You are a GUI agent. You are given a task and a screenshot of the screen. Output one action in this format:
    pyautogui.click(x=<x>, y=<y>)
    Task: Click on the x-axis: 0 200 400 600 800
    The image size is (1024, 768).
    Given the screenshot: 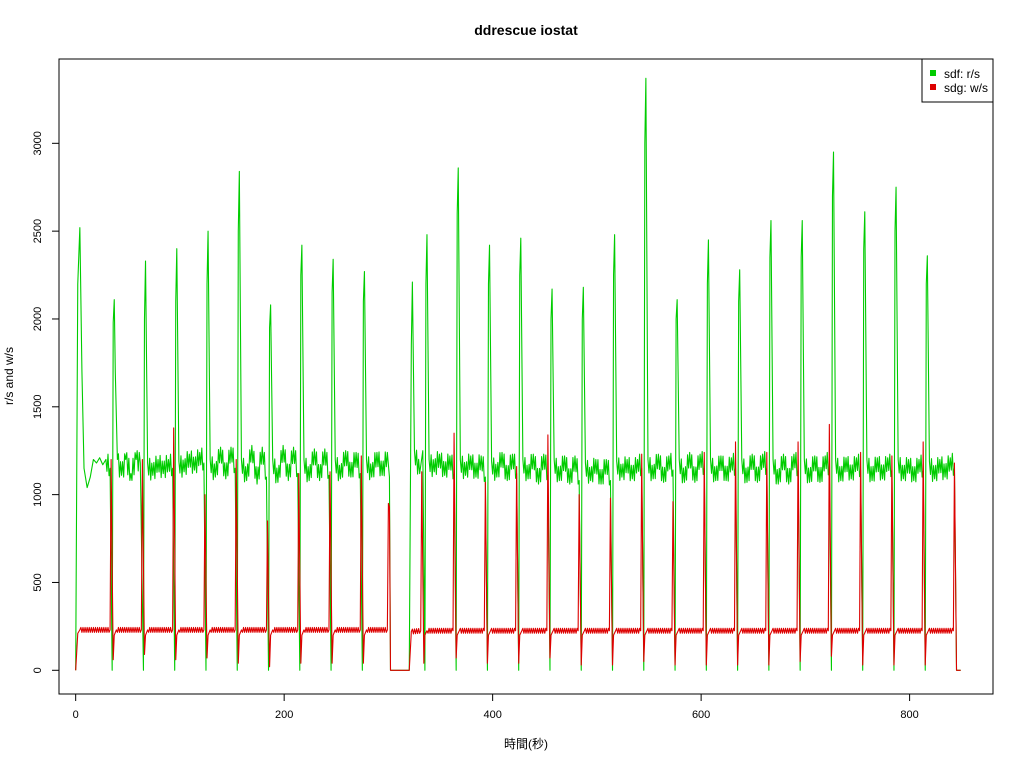 What is the action you would take?
    pyautogui.click(x=496, y=707)
    